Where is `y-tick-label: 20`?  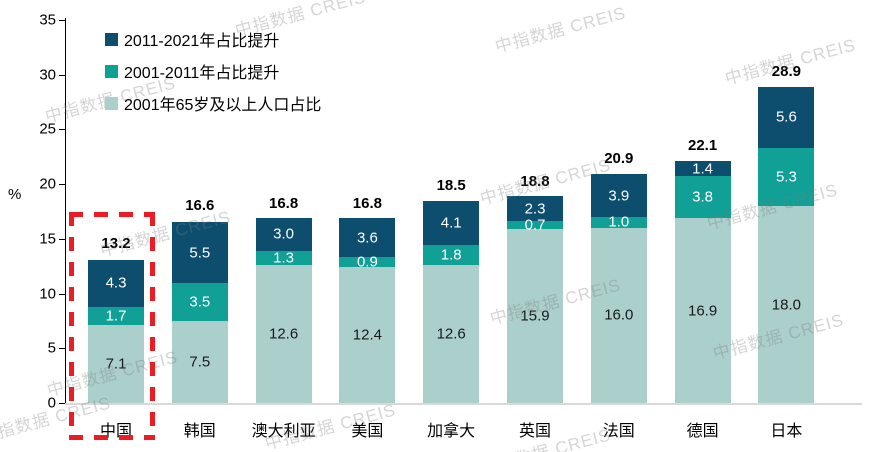 y-tick-label: 20 is located at coordinates (47, 184).